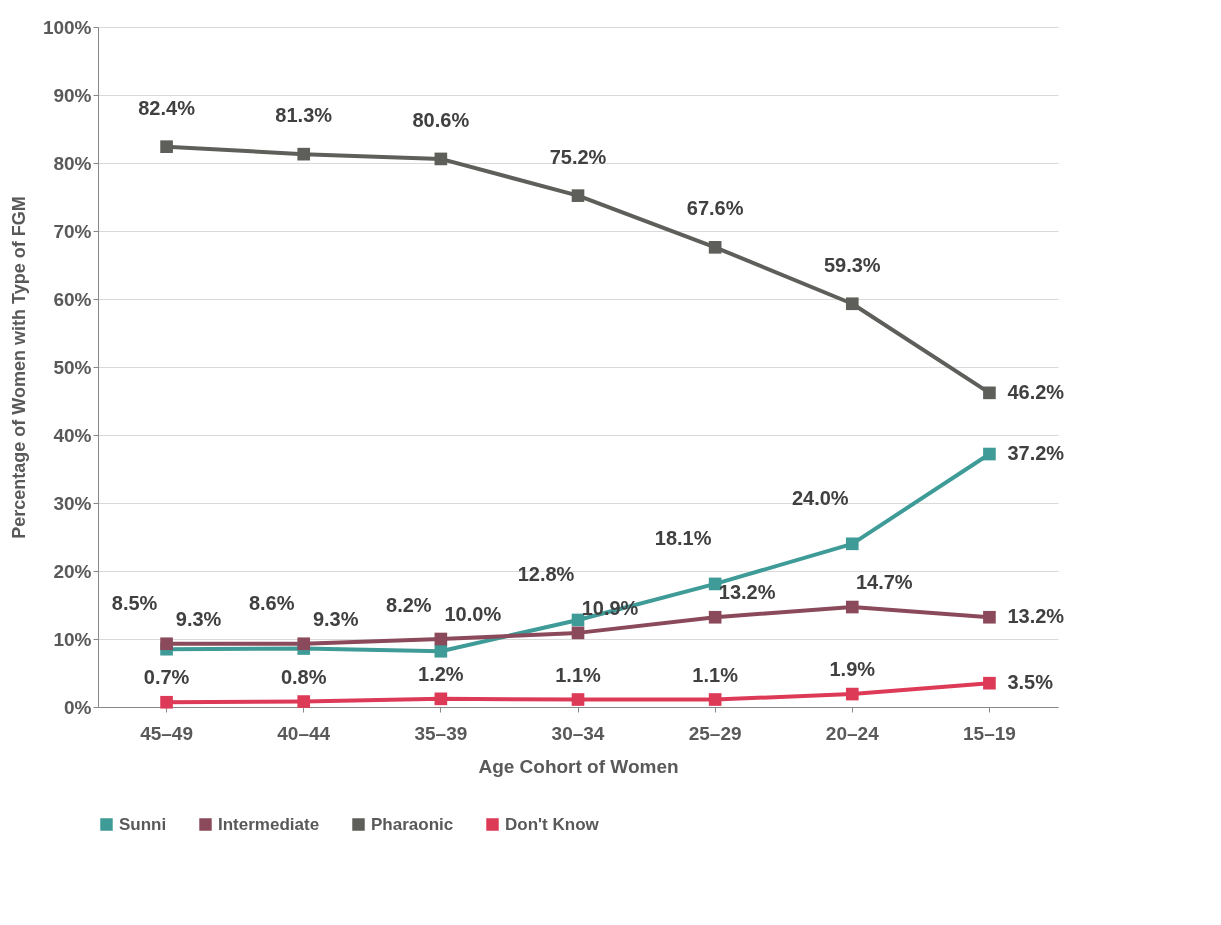 This screenshot has height=925, width=1221. I want to click on data-label: 37.2%, so click(1036, 453).